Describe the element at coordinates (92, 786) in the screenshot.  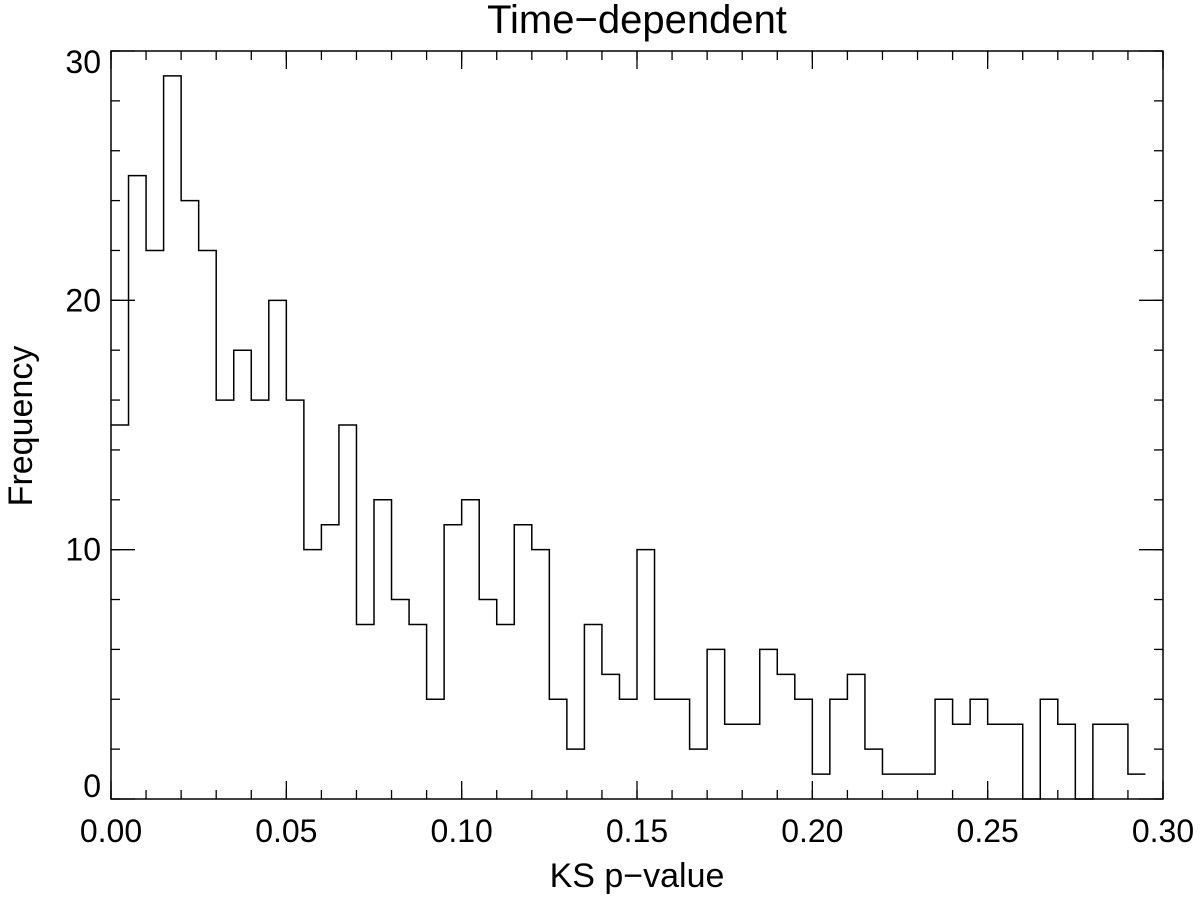
I see `y-tick-label: 0` at that location.